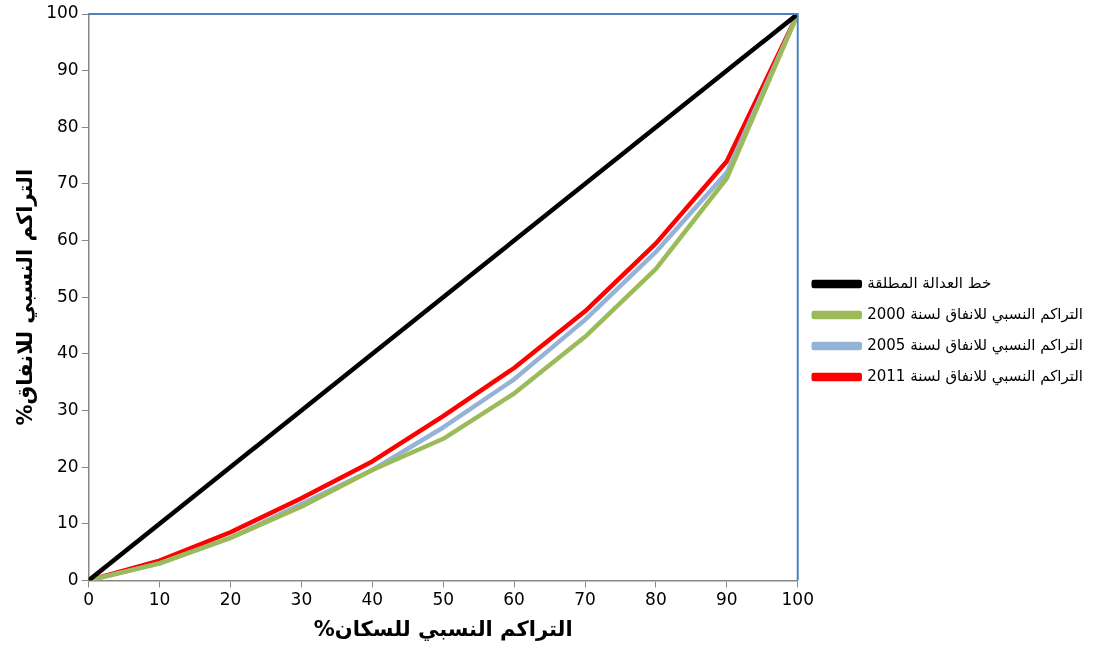  What do you see at coordinates (443, 628) in the screenshot?
I see `x-axis-title: %التراكم النسبي للسكان` at bounding box center [443, 628].